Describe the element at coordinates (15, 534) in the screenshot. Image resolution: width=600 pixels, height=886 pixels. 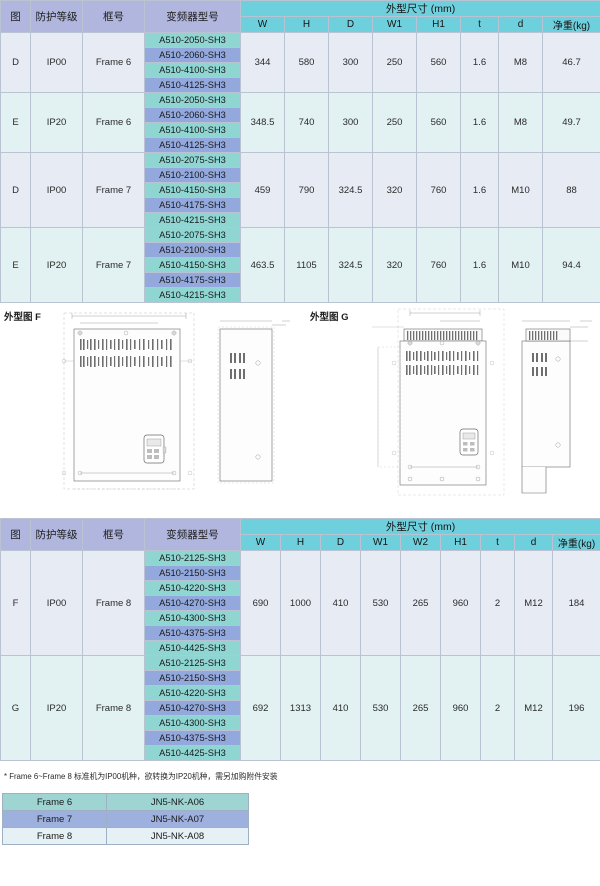
I see `t2-header-figure: 图` at that location.